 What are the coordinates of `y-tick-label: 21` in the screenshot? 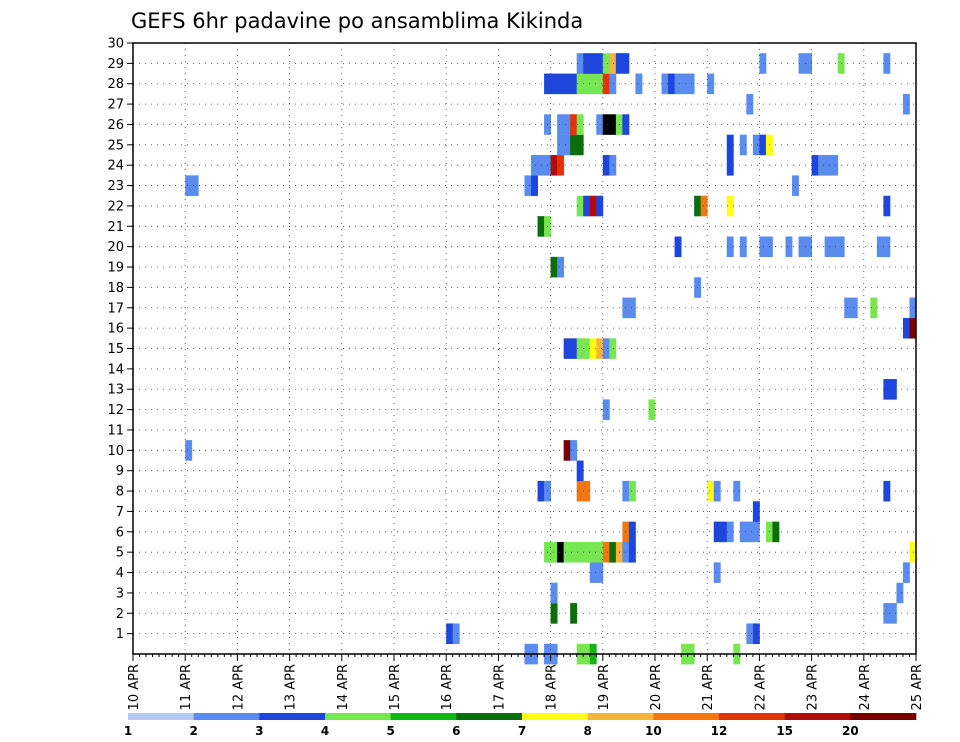 It's located at (115, 227).